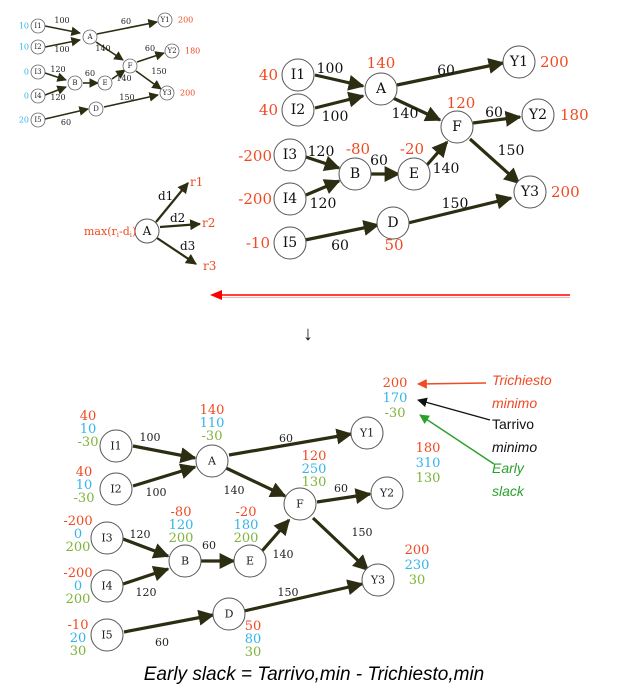 The width and height of the screenshot is (628, 695). Describe the element at coordinates (212, 410) in the screenshot. I see `bottom-required-a: 140` at that location.